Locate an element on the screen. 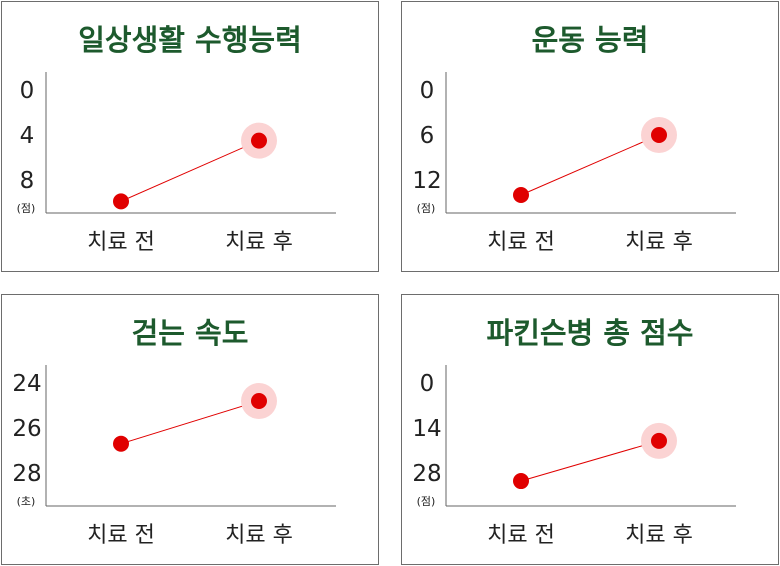  y-tick-label: 4 is located at coordinates (27, 136).